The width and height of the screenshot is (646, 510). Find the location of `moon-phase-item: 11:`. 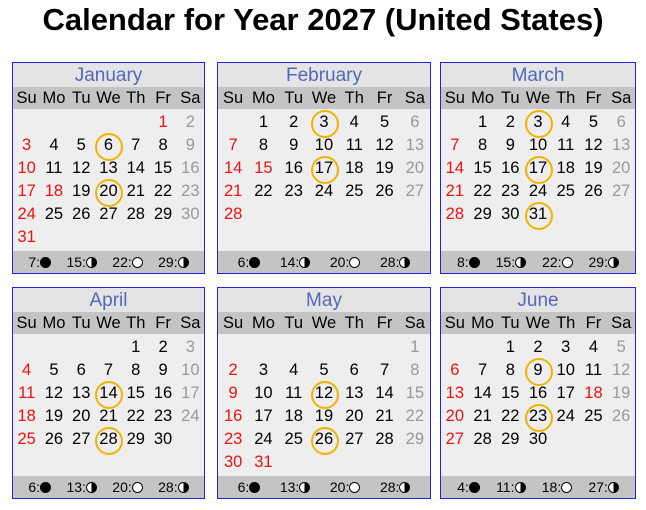

moon-phase-item: 11: is located at coordinates (511, 487).